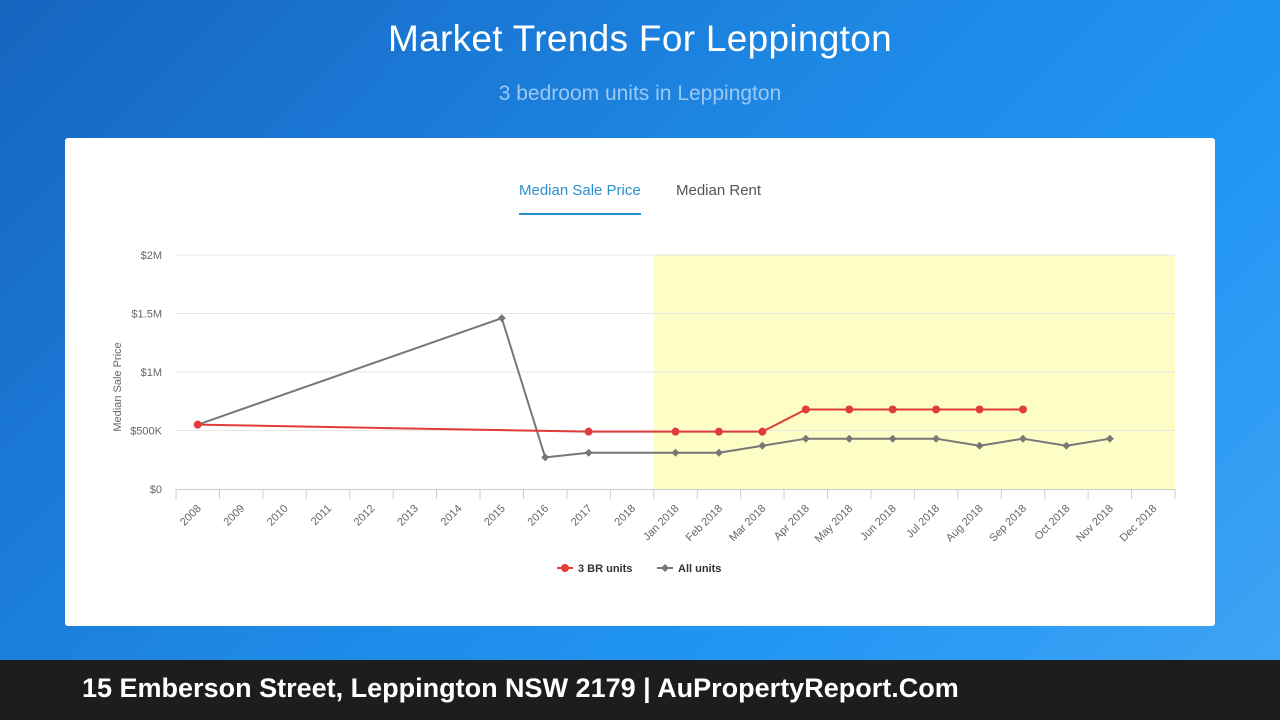  What do you see at coordinates (146, 315) in the screenshot?
I see `y-tick-label: $1.5M` at bounding box center [146, 315].